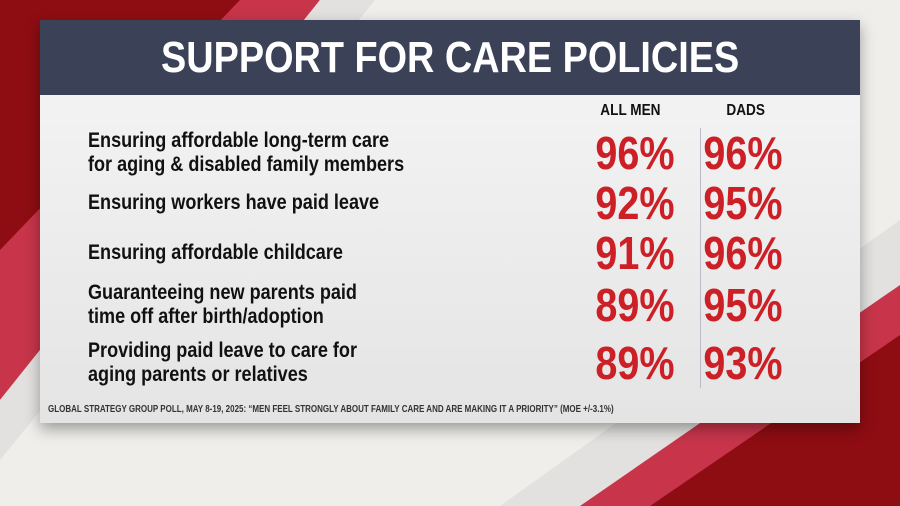 Image resolution: width=900 pixels, height=506 pixels. What do you see at coordinates (198, 374) in the screenshot?
I see `row-label: aging parents or relatives` at bounding box center [198, 374].